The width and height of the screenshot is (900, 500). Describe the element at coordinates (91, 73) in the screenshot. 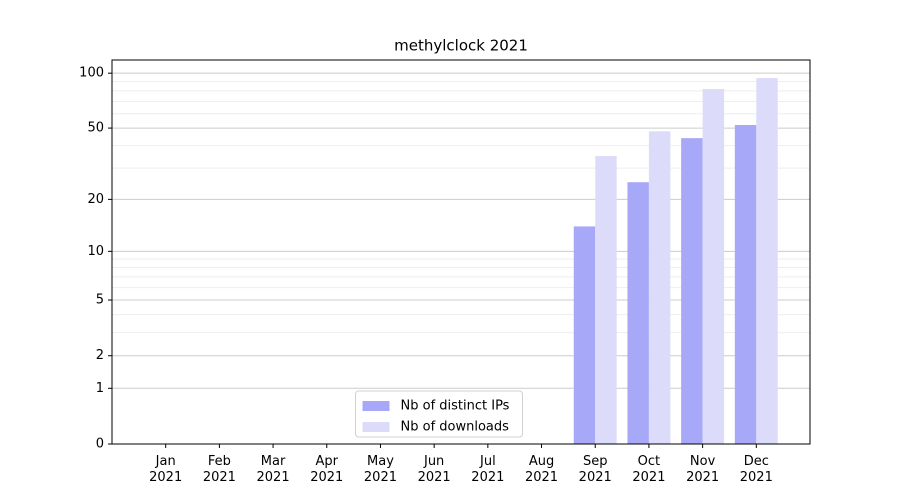

I see `y-tick-label: 100` at that location.